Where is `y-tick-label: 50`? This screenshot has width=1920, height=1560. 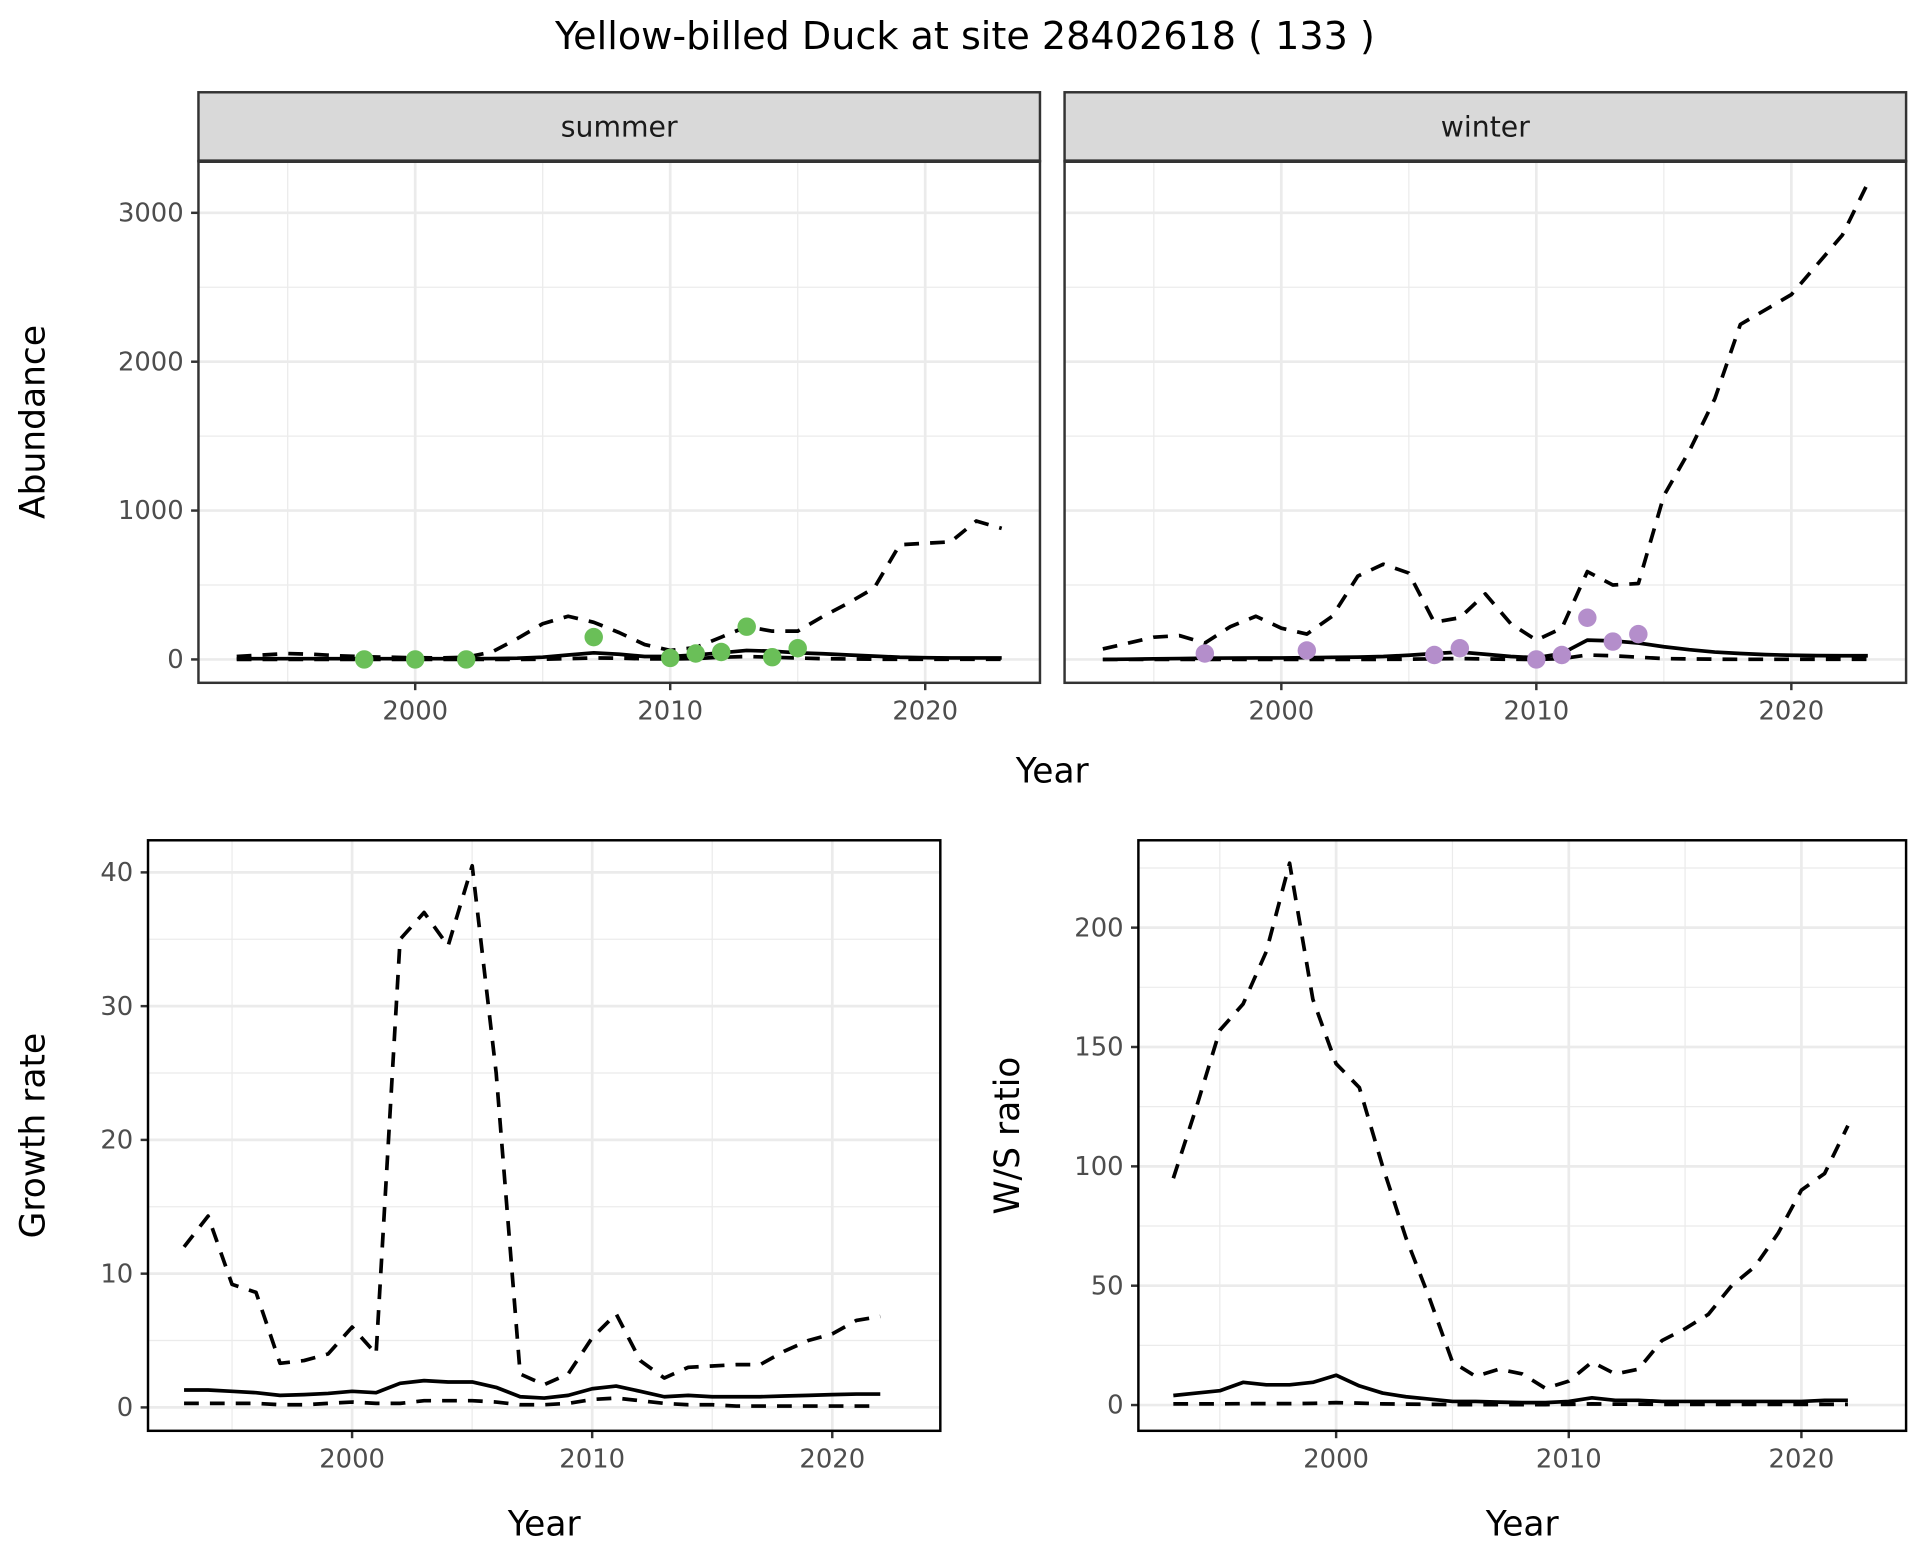
y-tick-label: 50 is located at coordinates (1107, 1286).